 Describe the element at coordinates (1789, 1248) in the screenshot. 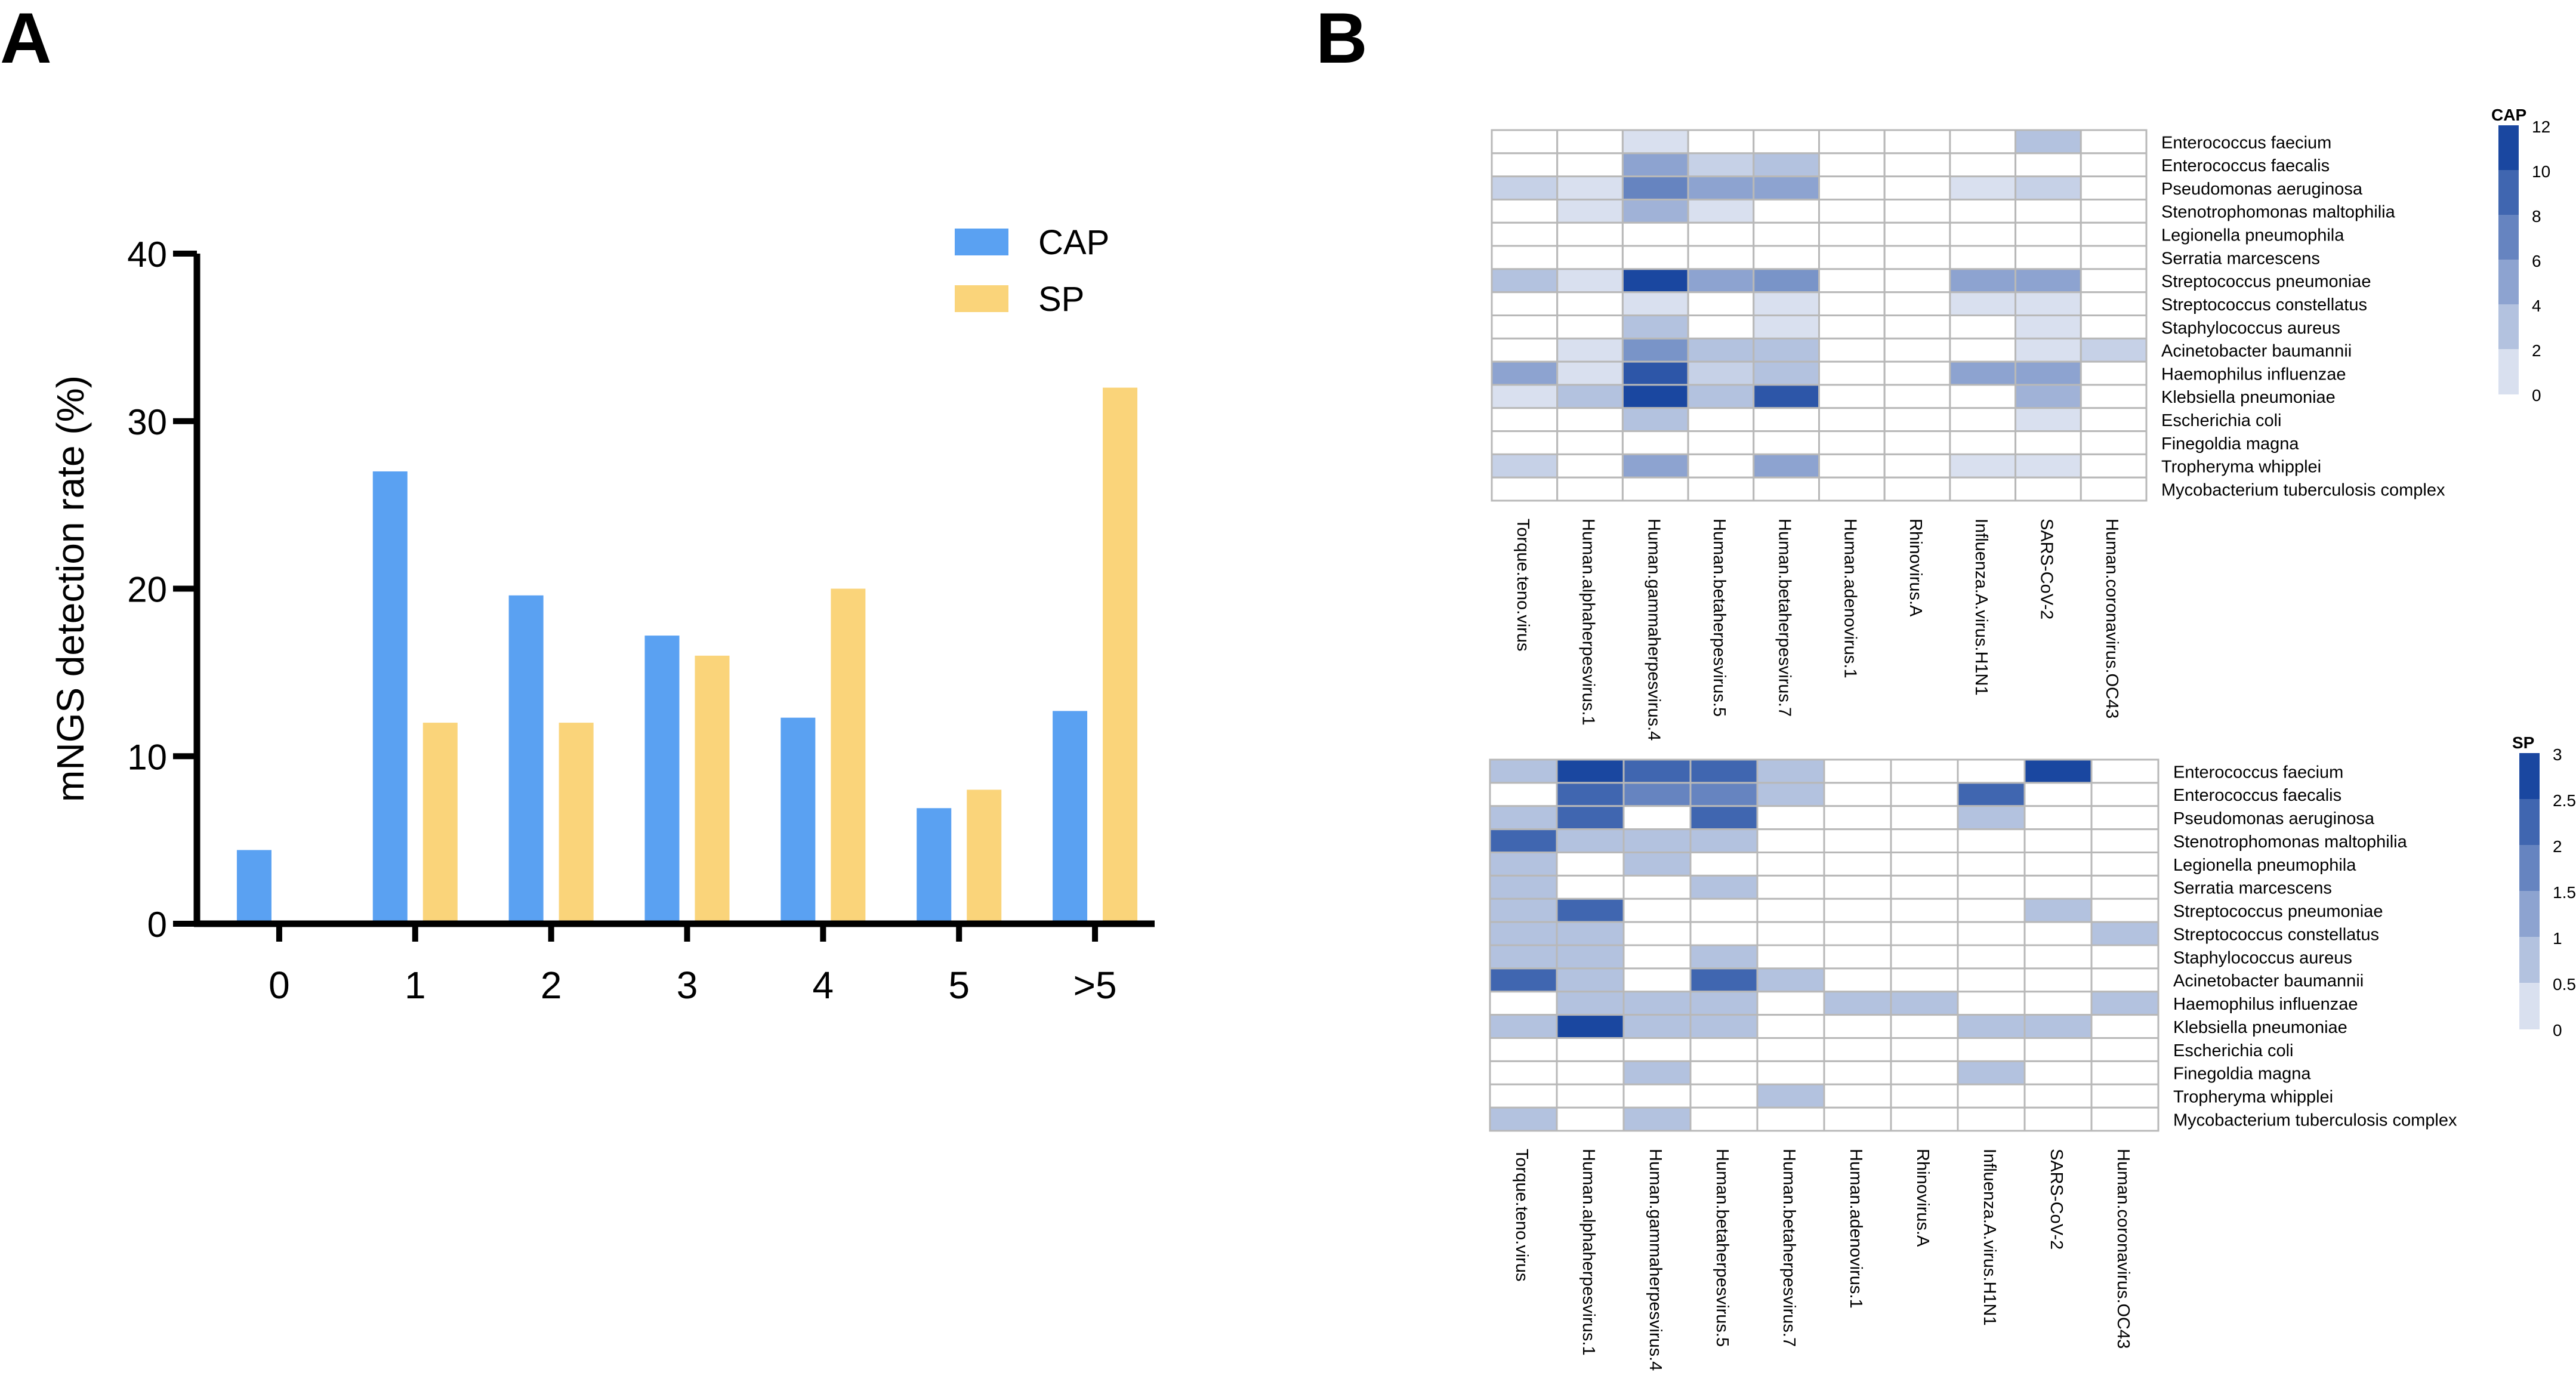

I see `column-label: Human.betaherpesvirus.7` at that location.